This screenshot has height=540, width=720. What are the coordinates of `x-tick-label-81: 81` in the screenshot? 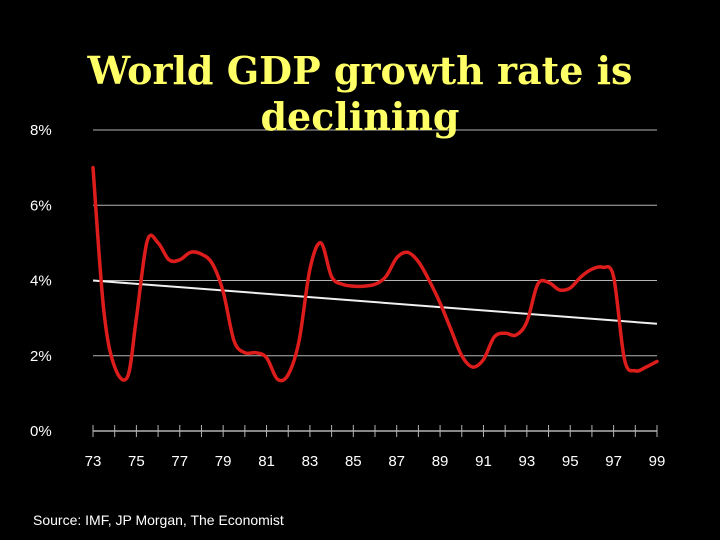 It's located at (266, 461).